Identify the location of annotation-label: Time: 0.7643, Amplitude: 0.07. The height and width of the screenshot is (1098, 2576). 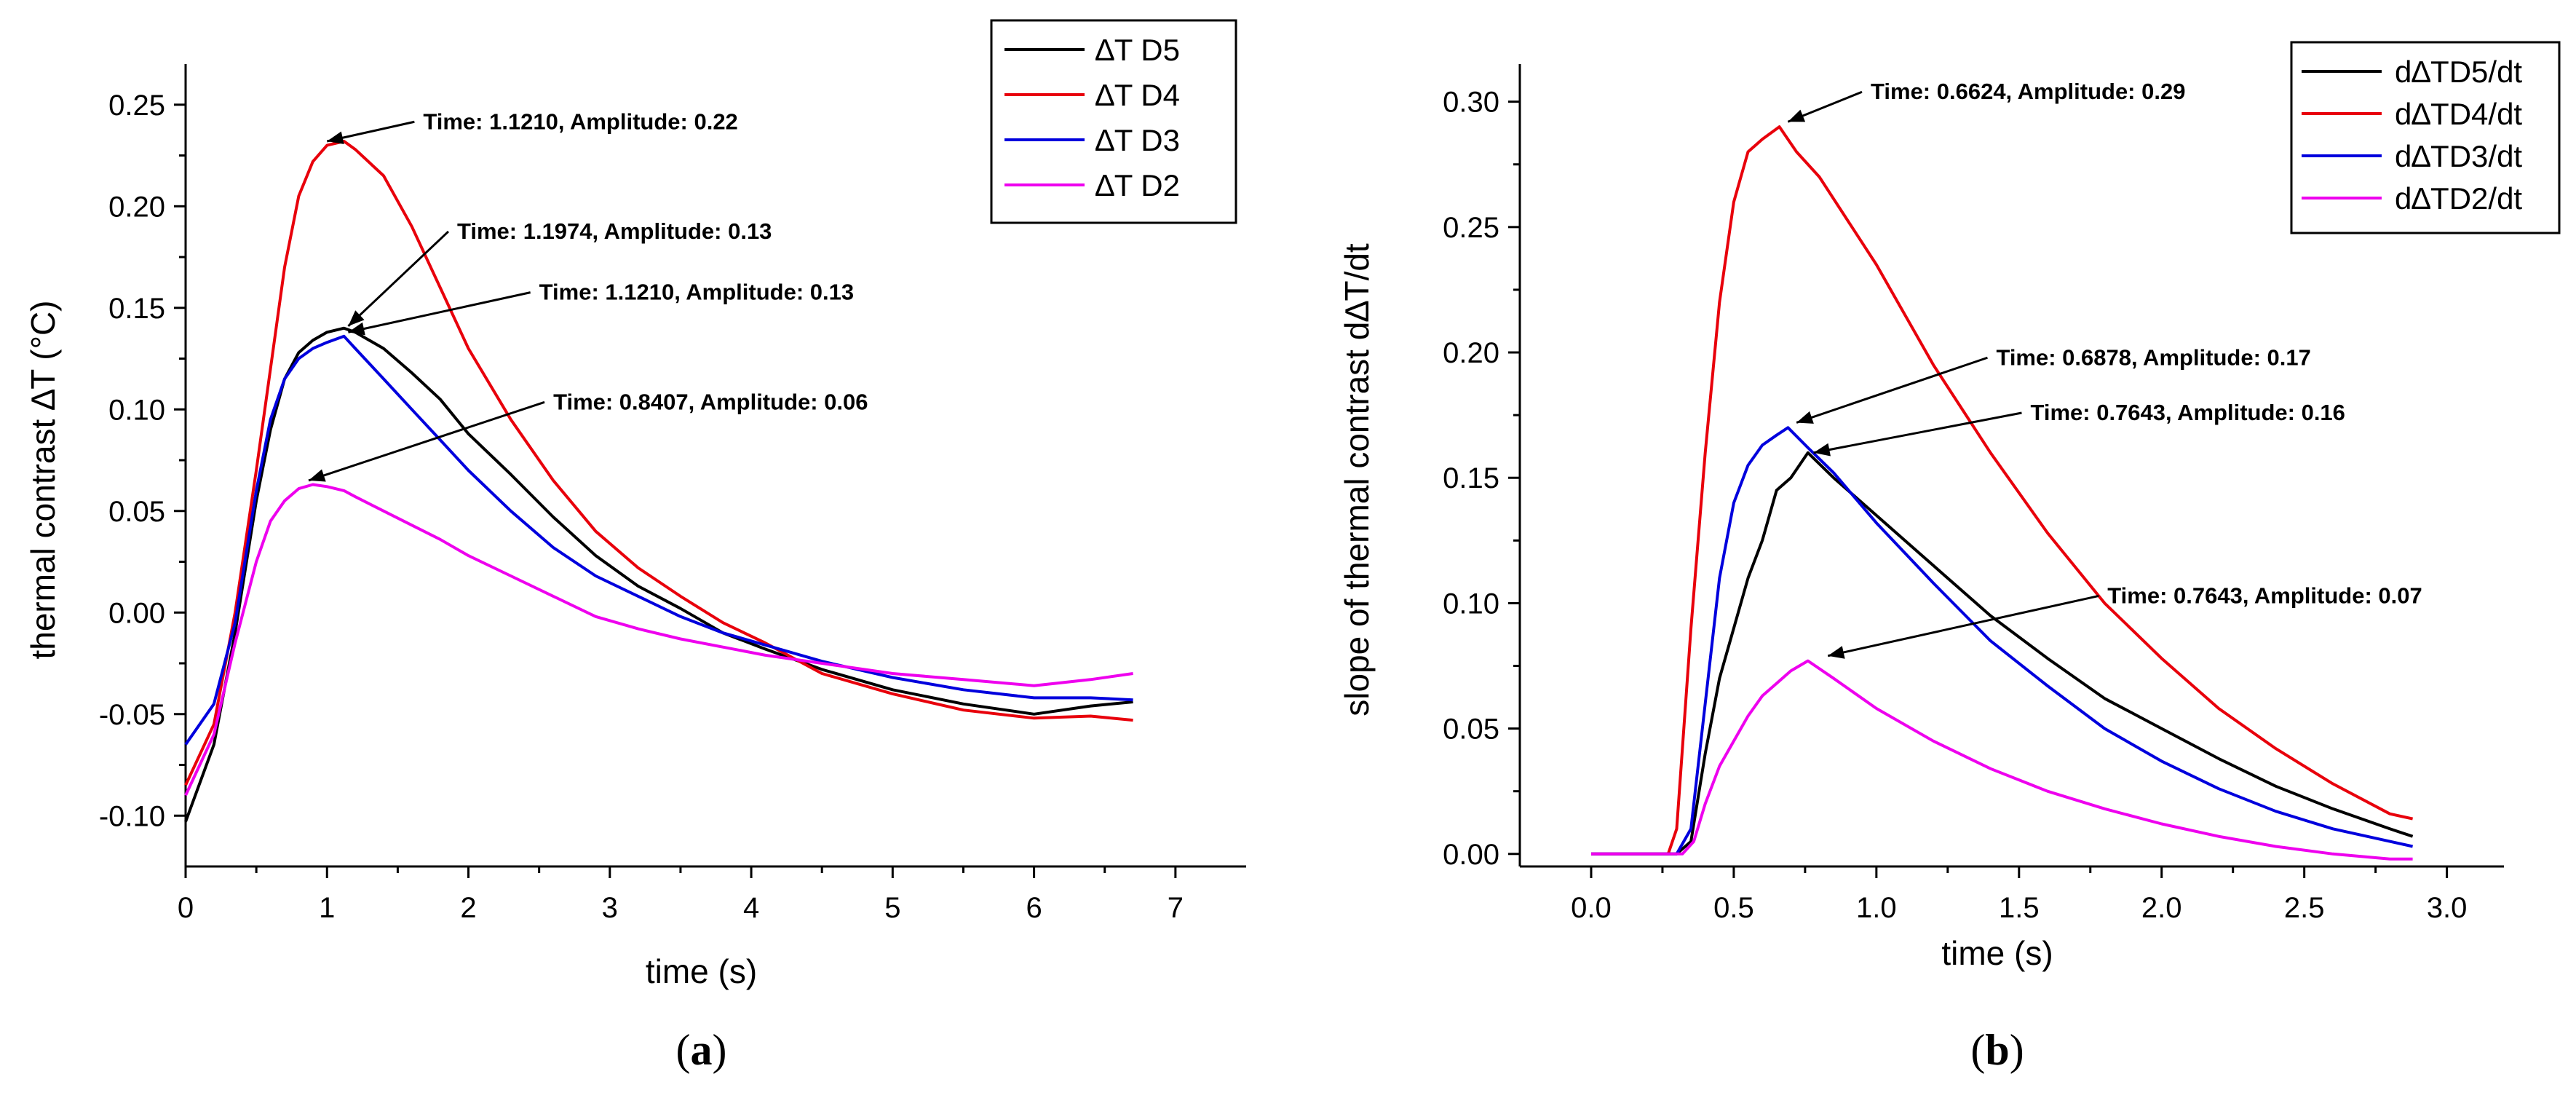
(2264, 595).